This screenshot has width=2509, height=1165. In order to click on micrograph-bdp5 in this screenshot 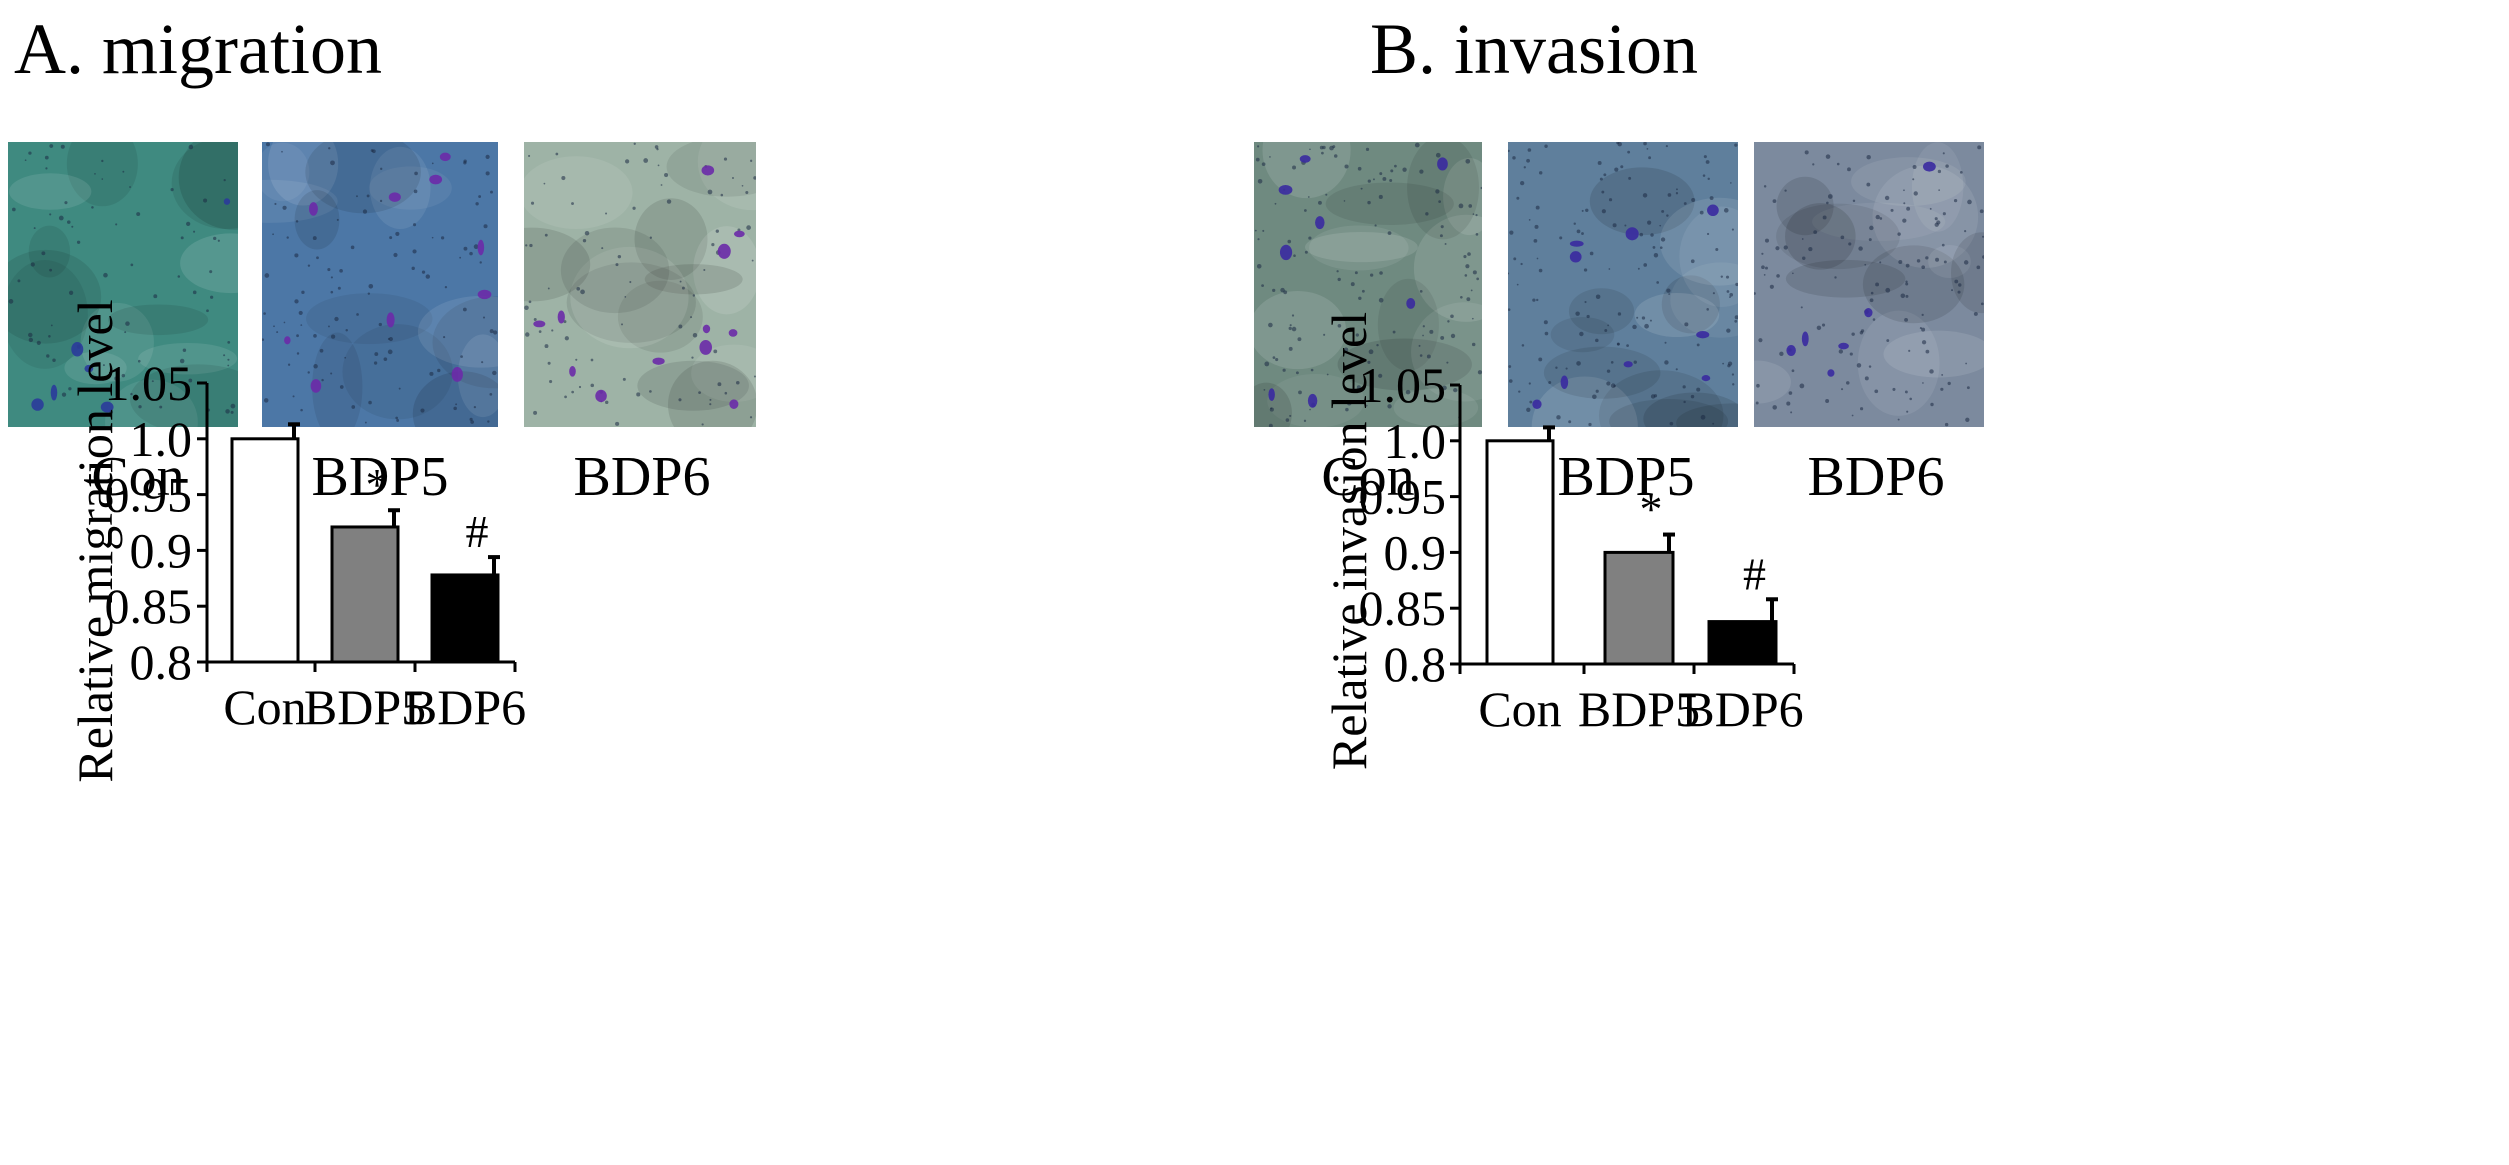, I will do `click(380, 284)`.